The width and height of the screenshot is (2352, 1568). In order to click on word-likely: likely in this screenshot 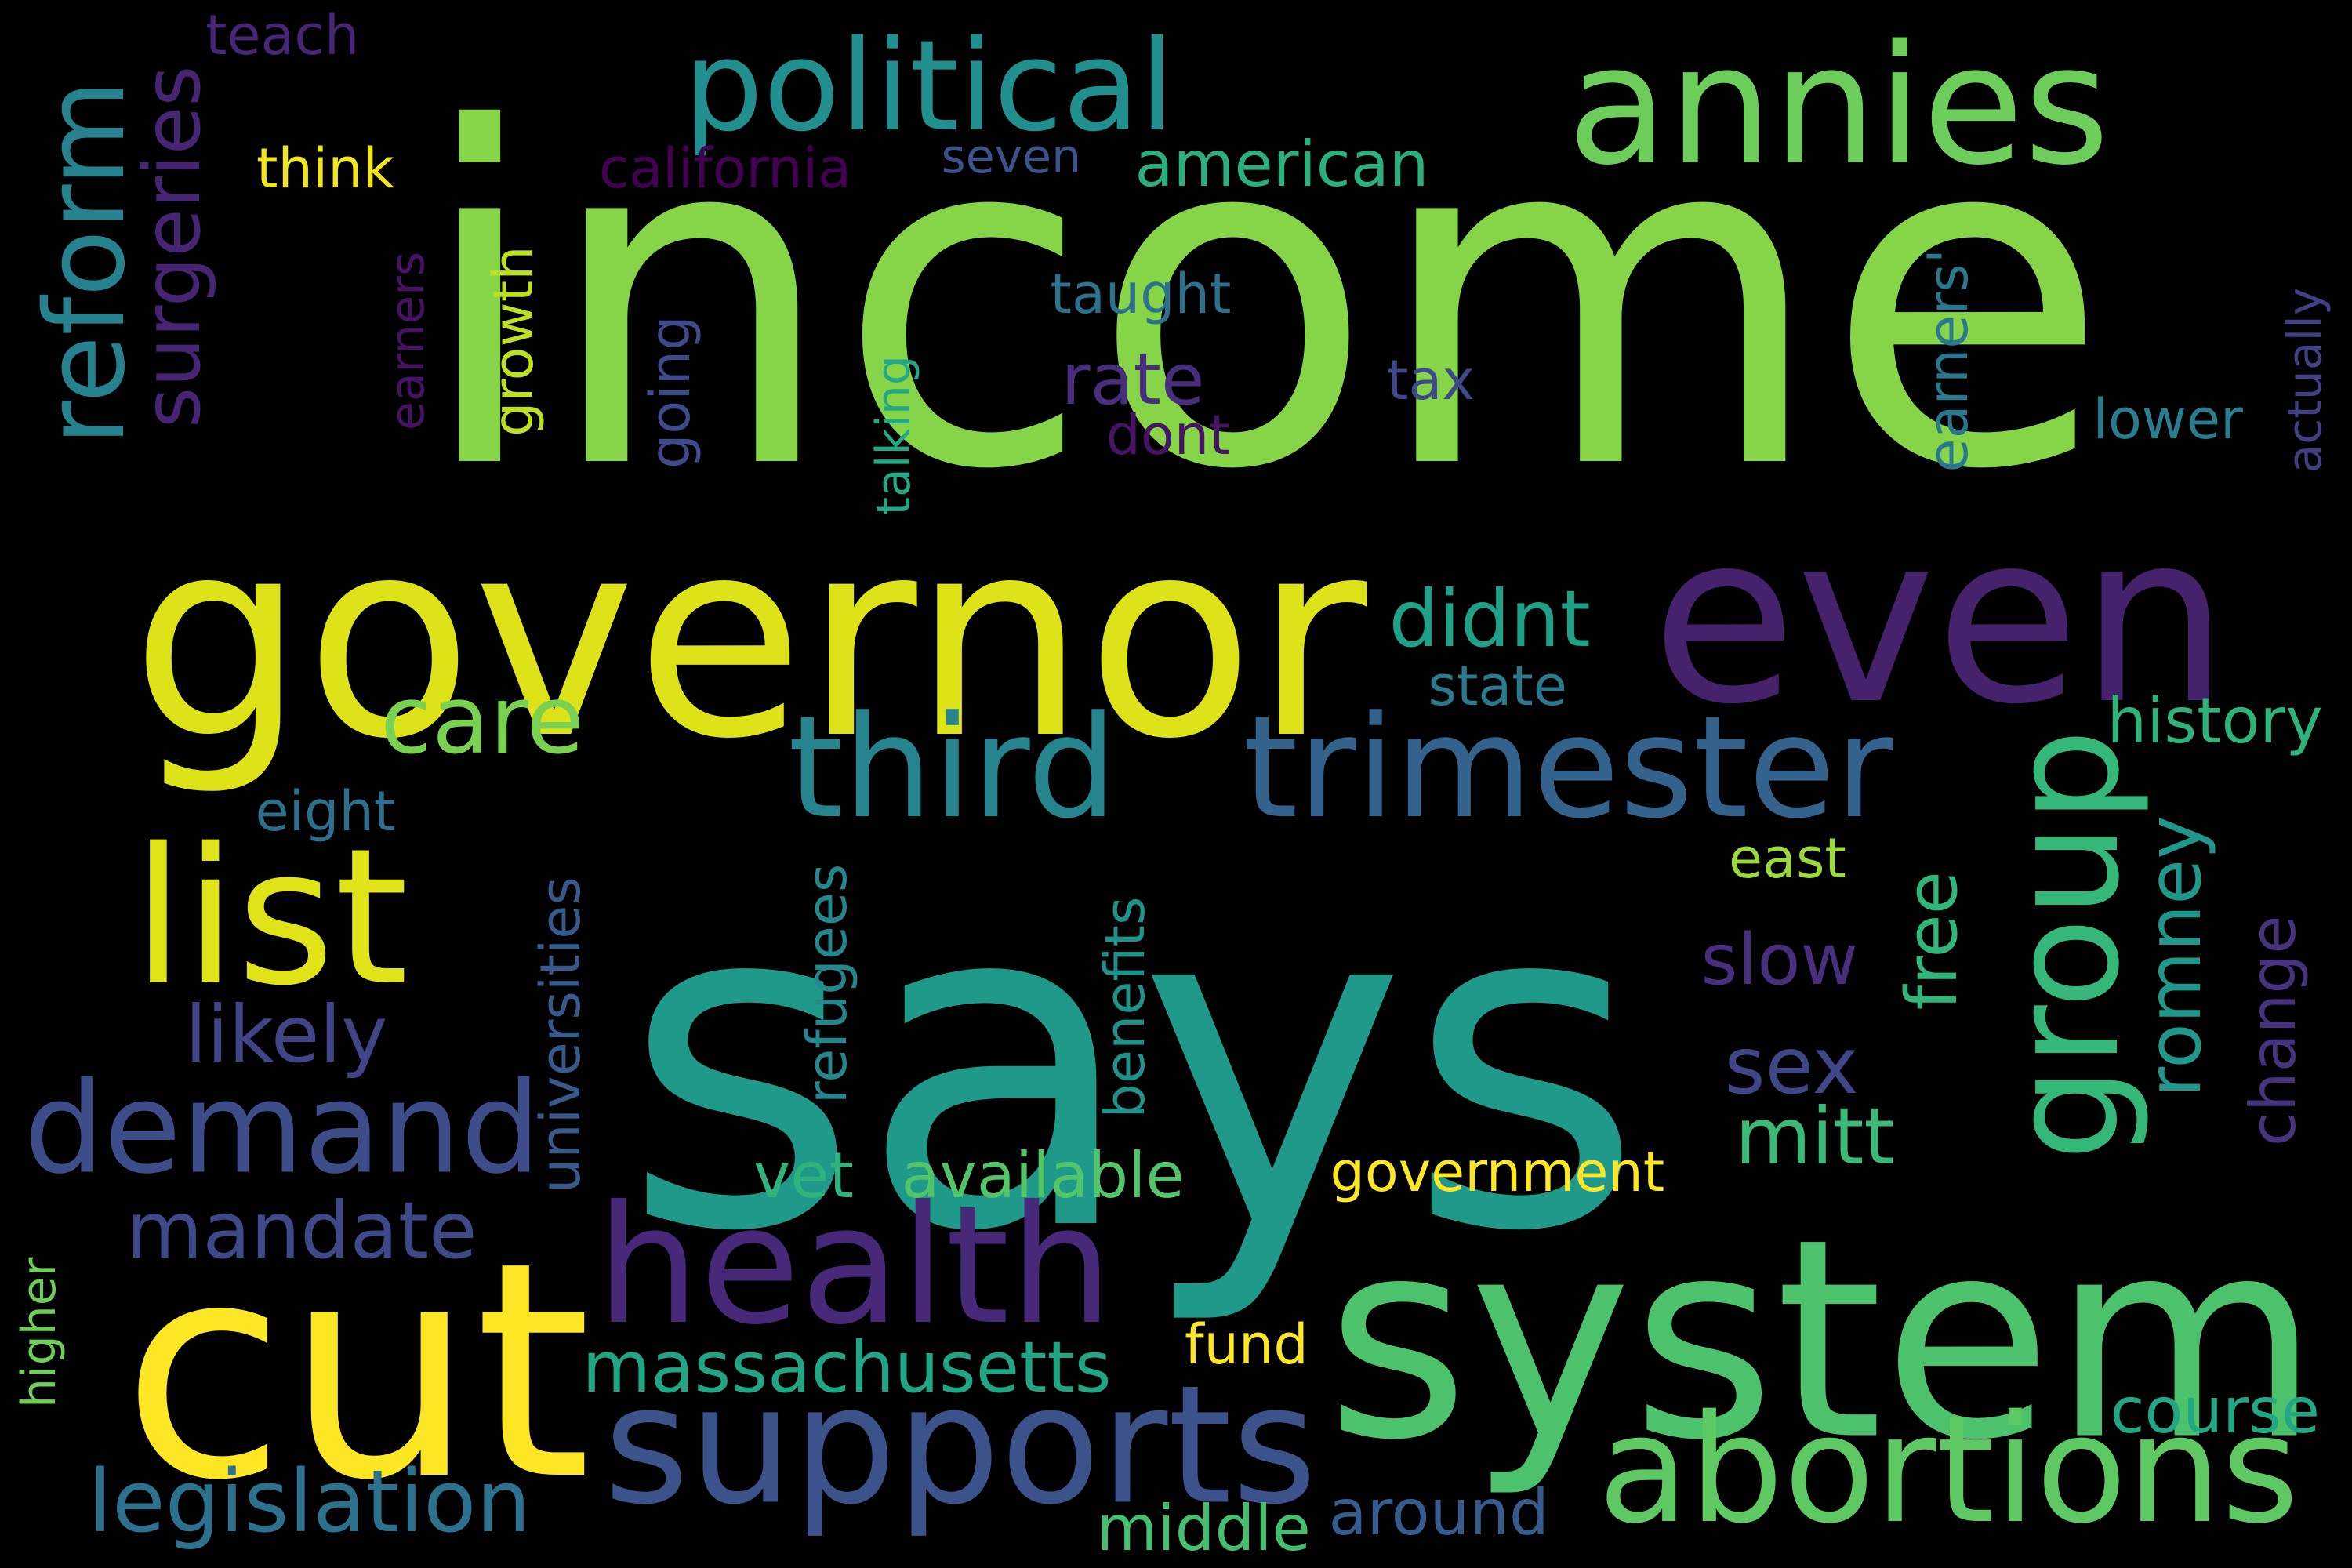, I will do `click(286, 1034)`.